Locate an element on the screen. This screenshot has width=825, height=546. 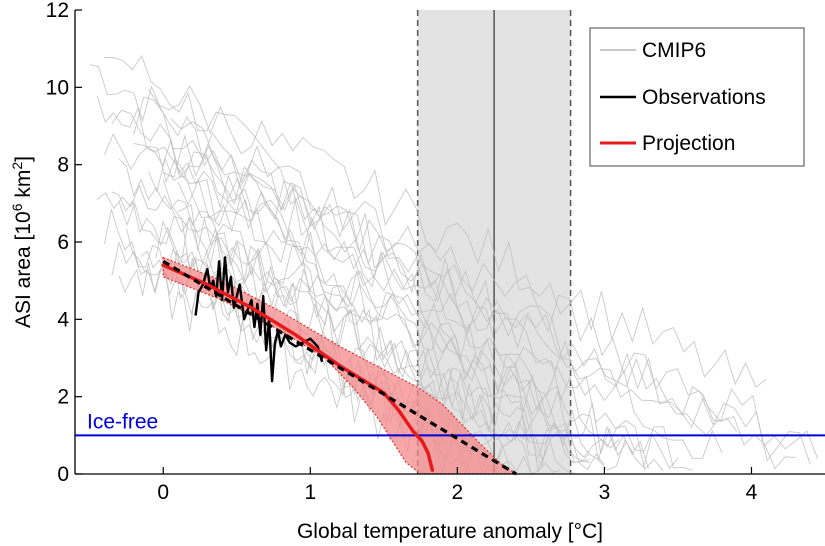
y-axis-title-mid: km is located at coordinates (23, 187).